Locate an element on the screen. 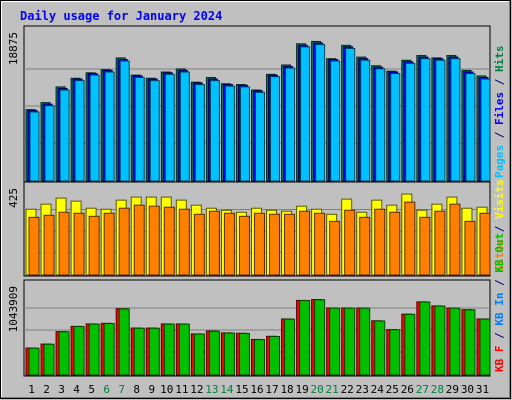 This screenshot has height=400, width=512. x-tick-label: 24 is located at coordinates (378, 389).